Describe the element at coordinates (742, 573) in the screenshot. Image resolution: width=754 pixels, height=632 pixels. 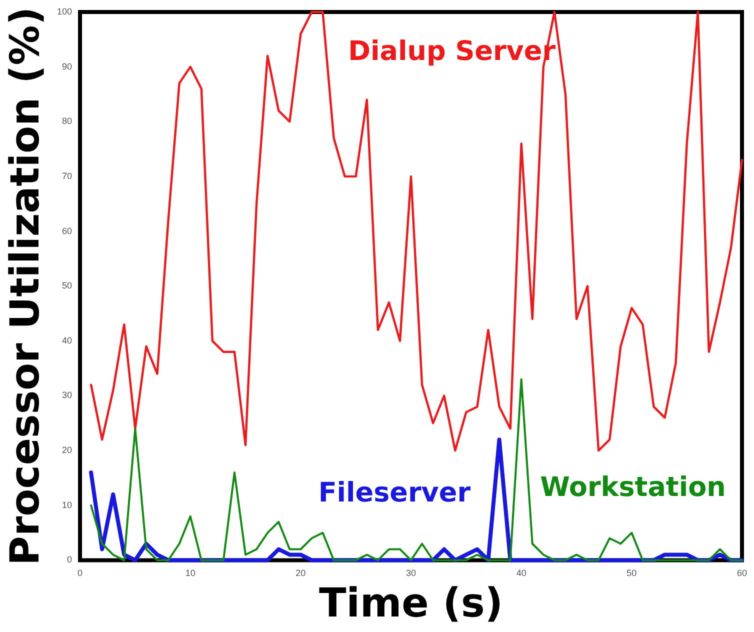
I see `x-tick-label: 60` at that location.